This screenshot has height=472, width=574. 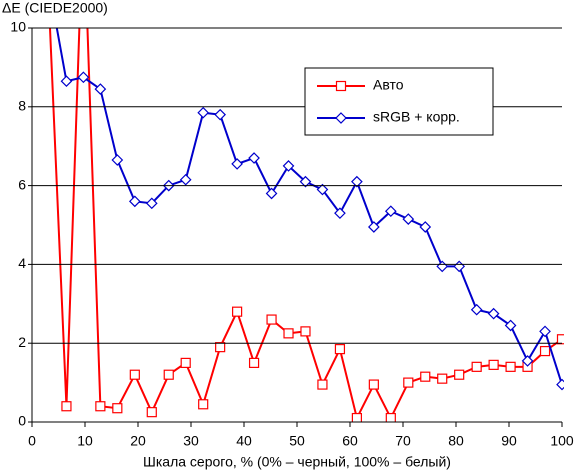 What do you see at coordinates (509, 441) in the screenshot?
I see `x-tick-label: 90` at bounding box center [509, 441].